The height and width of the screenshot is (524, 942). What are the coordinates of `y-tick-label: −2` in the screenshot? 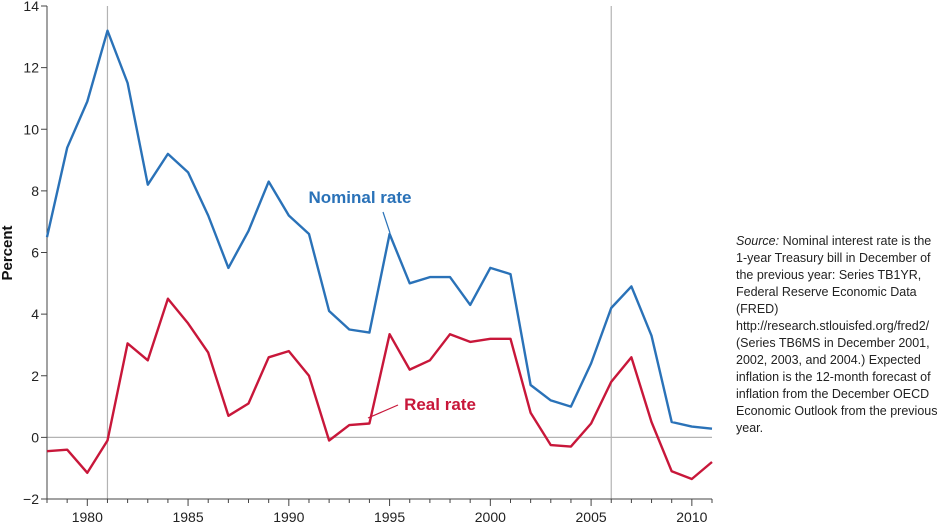 It's located at (31, 499).